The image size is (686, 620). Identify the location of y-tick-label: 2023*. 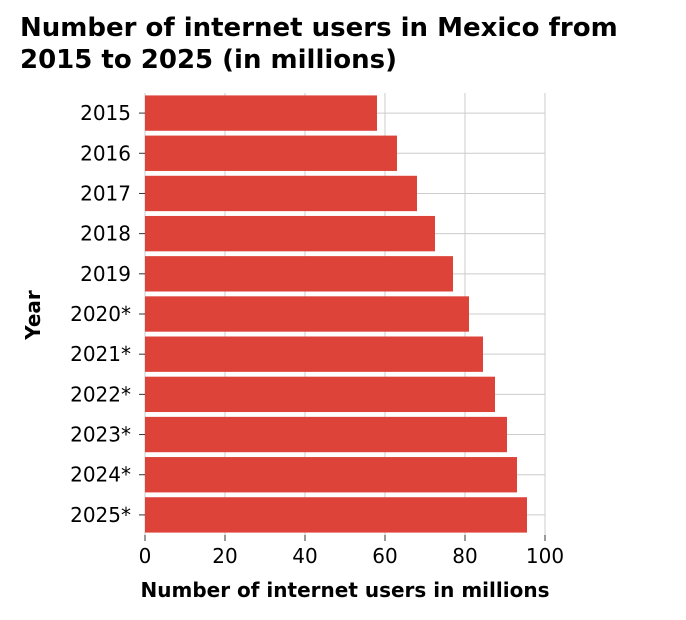
(100, 435).